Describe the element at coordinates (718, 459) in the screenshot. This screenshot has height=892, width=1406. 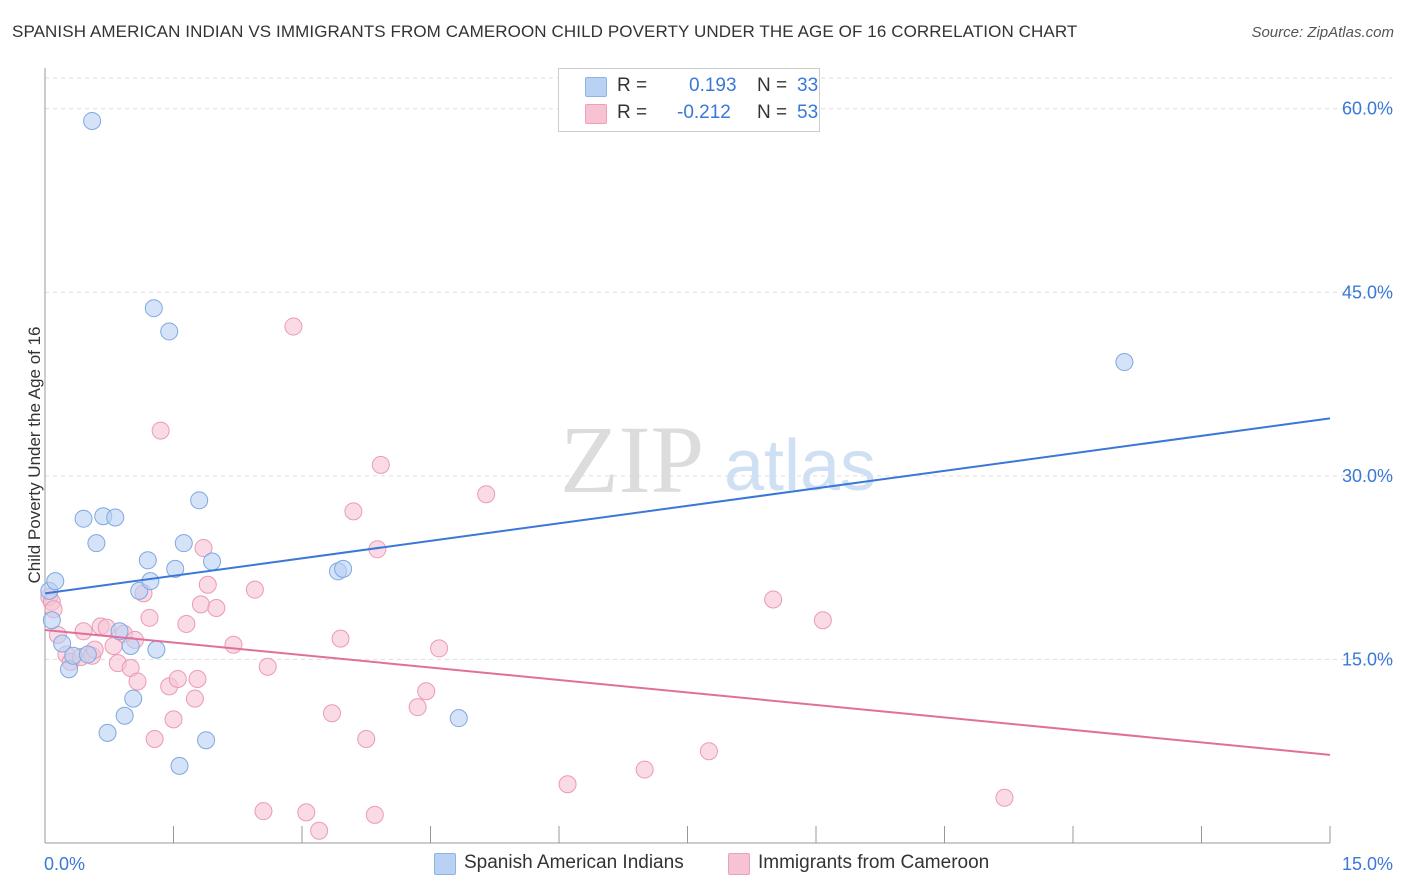
I see `watermark: ZIP atlas` at that location.